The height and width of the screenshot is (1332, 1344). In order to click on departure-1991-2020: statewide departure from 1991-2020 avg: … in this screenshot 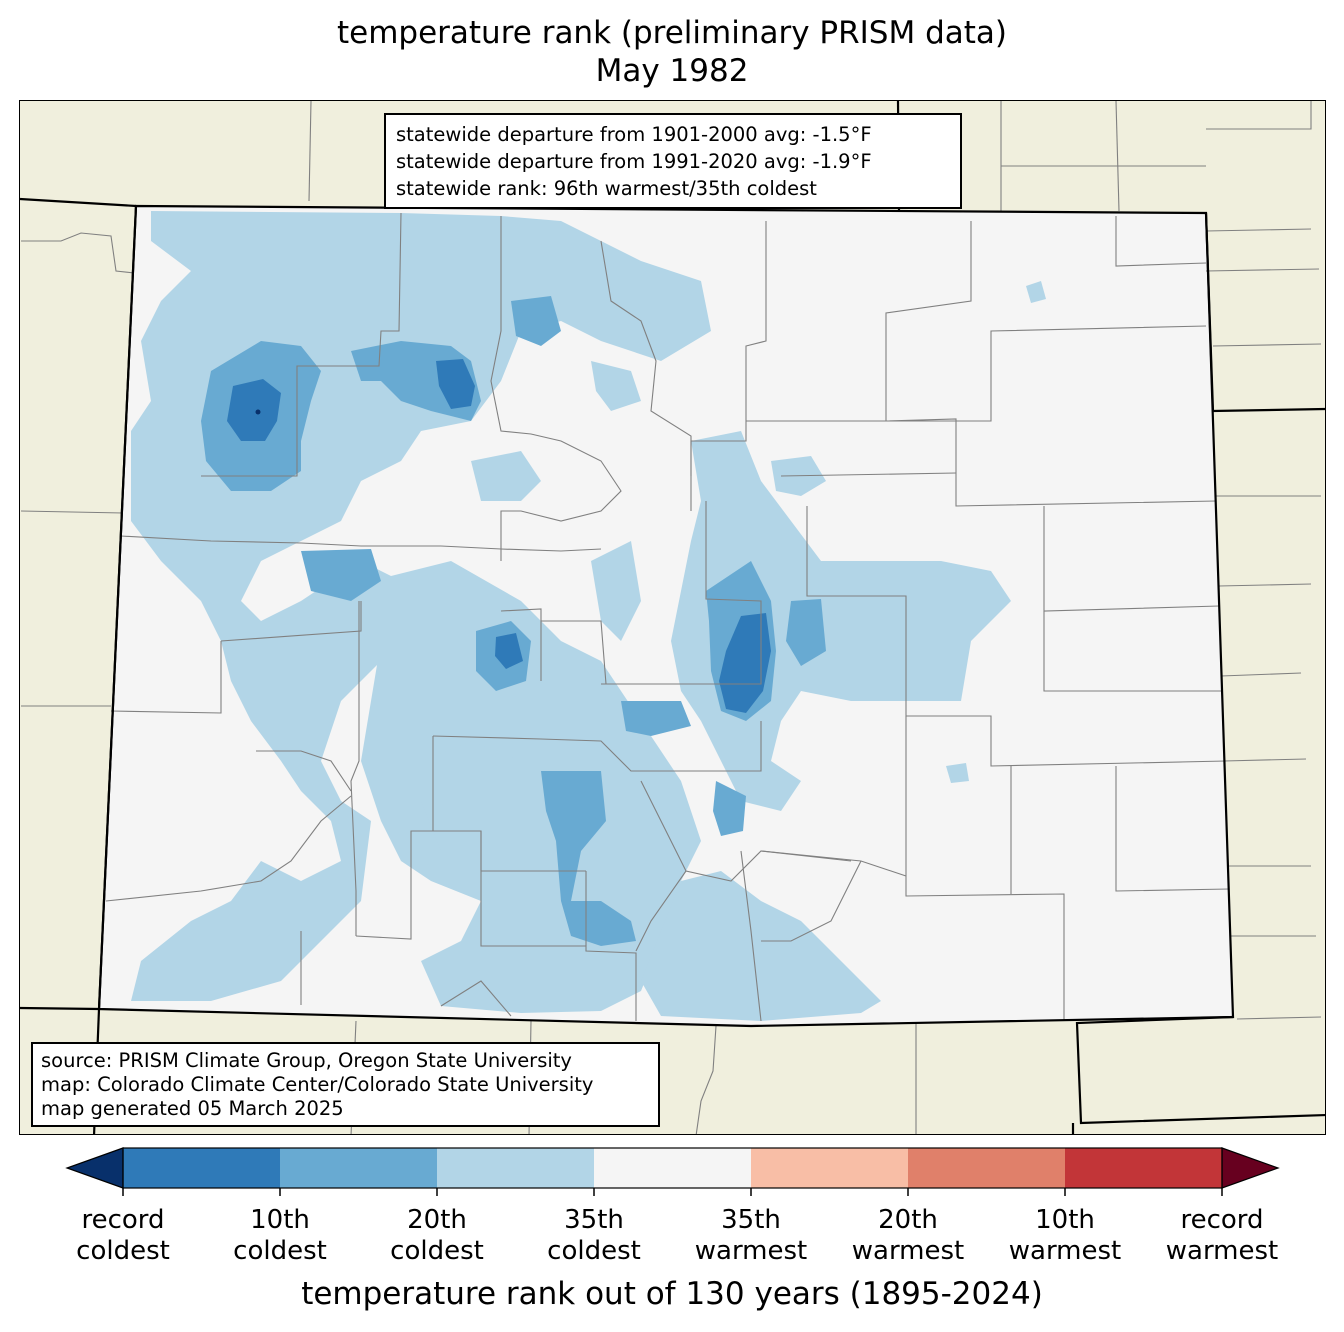, I will do `click(634, 161)`.